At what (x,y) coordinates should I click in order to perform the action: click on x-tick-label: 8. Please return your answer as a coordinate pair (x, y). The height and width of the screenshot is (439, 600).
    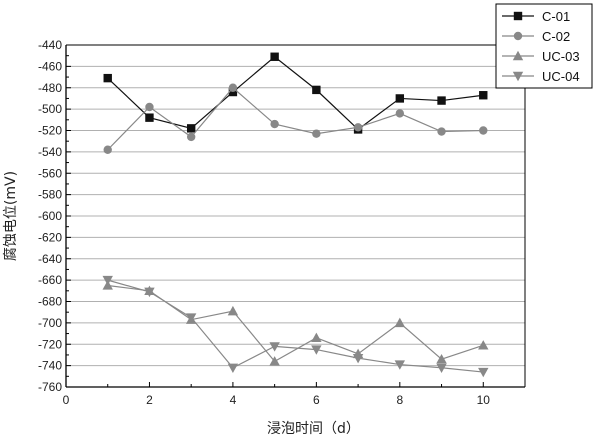
    Looking at the image, I should click on (399, 400).